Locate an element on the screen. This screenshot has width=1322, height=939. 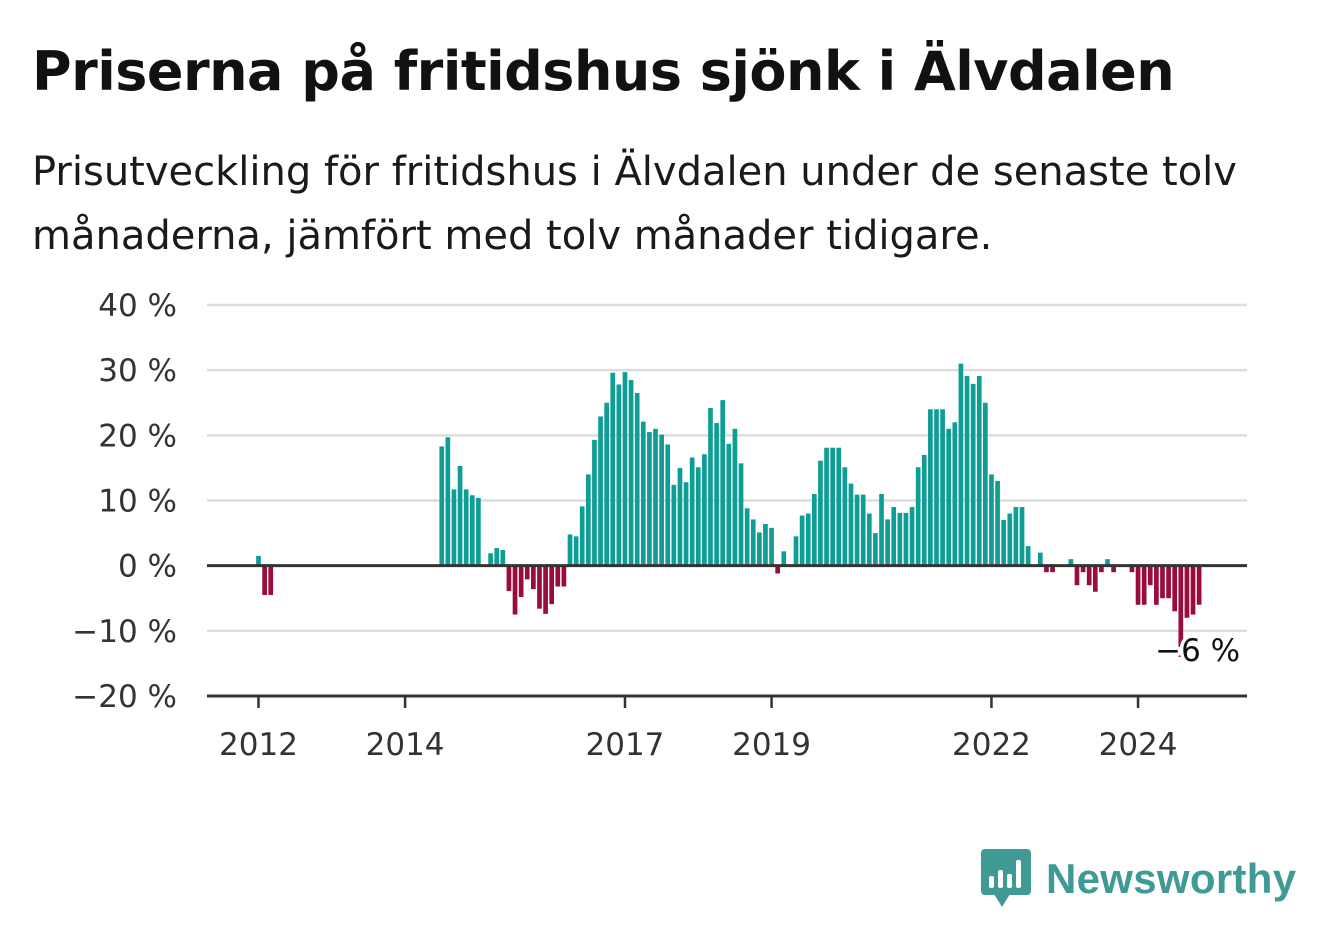
x-axis-ticks: 2012 2014 2017 2019 2022 2024 is located at coordinates (698, 729).